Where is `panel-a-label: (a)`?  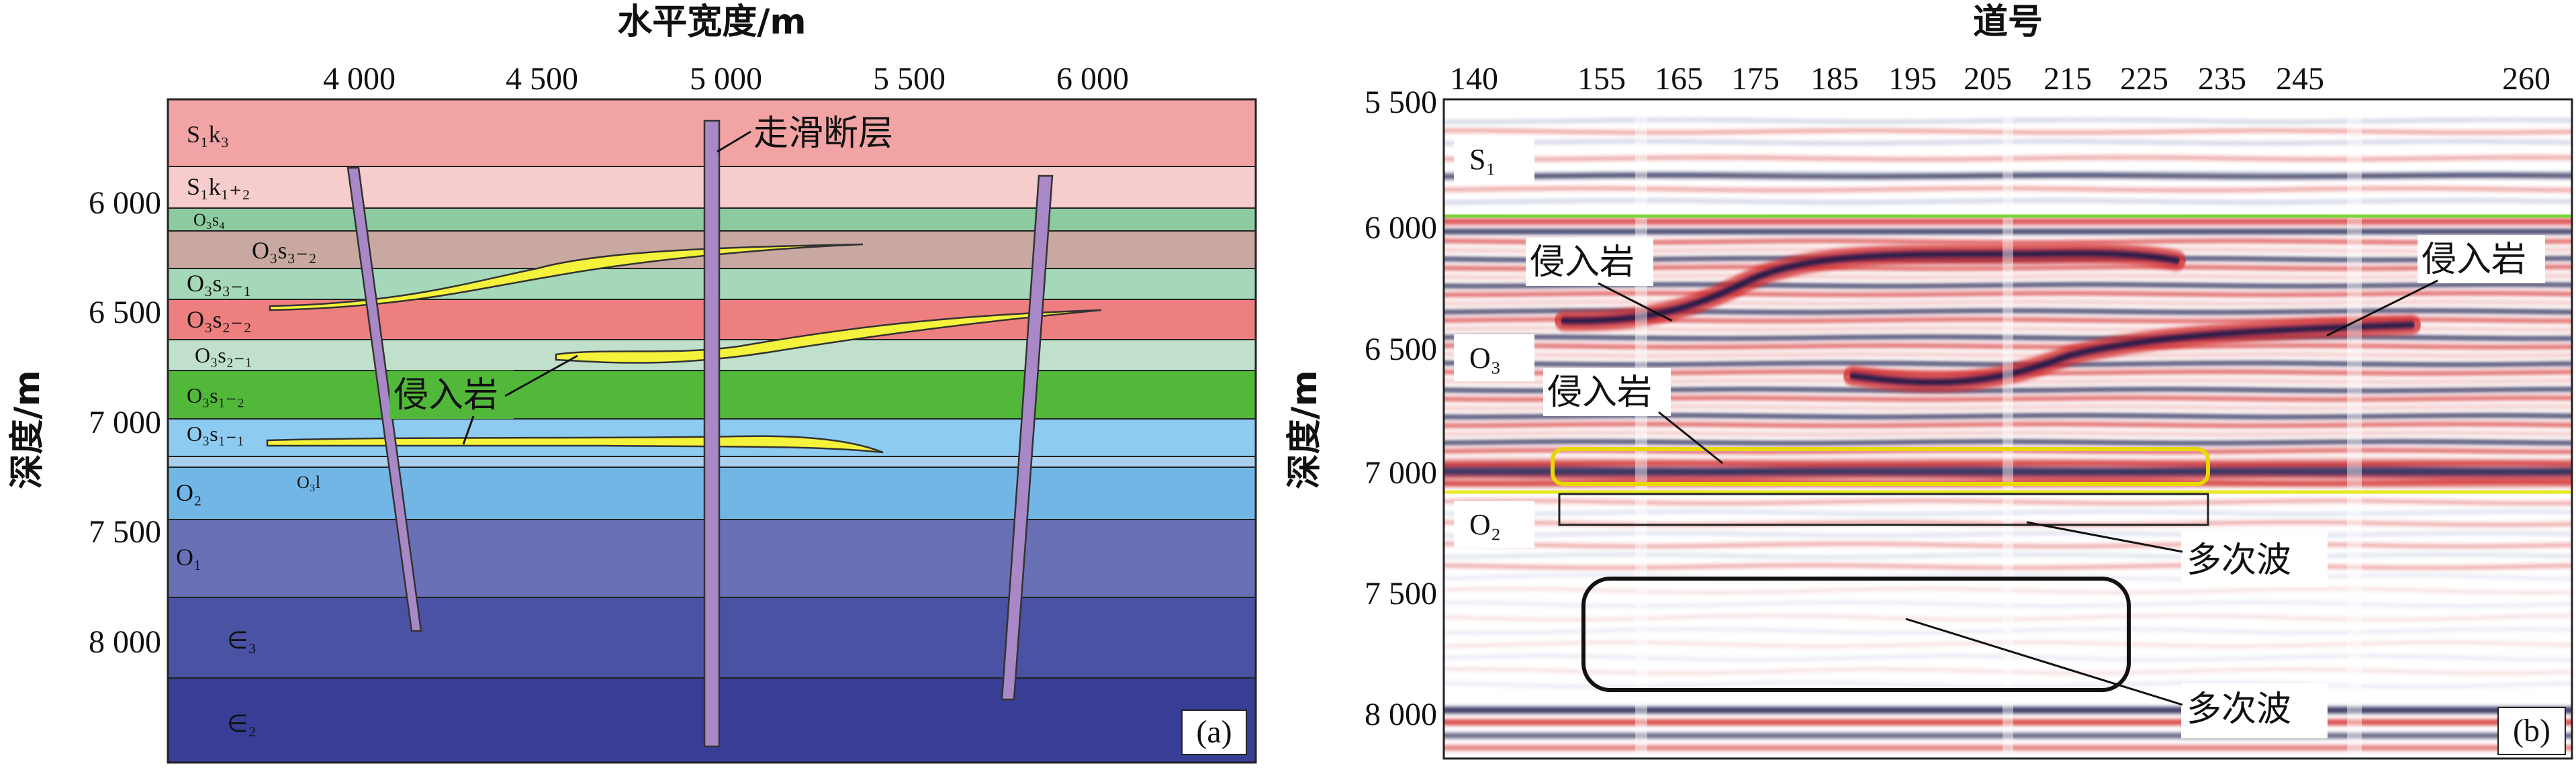
panel-a-label: (a) is located at coordinates (1214, 732).